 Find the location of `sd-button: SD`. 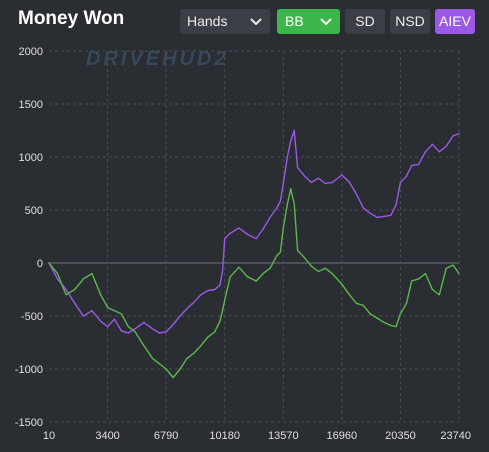

sd-button: SD is located at coordinates (365, 21).